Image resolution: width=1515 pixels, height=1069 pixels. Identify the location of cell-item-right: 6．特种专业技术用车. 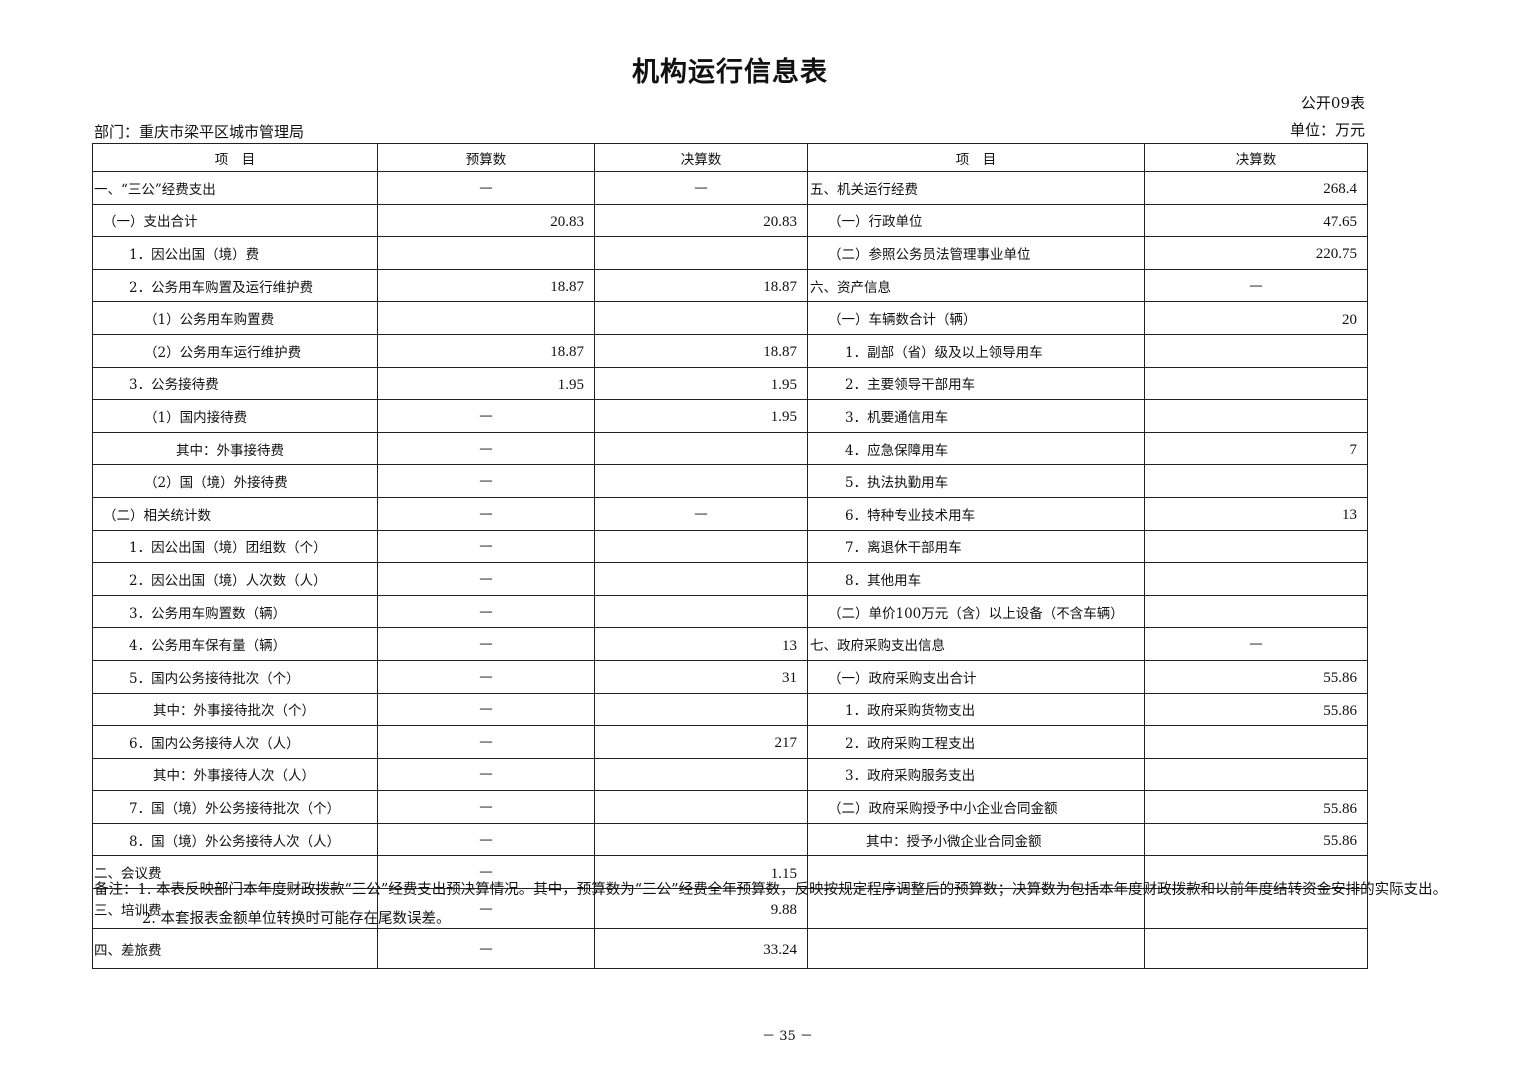
(976, 513).